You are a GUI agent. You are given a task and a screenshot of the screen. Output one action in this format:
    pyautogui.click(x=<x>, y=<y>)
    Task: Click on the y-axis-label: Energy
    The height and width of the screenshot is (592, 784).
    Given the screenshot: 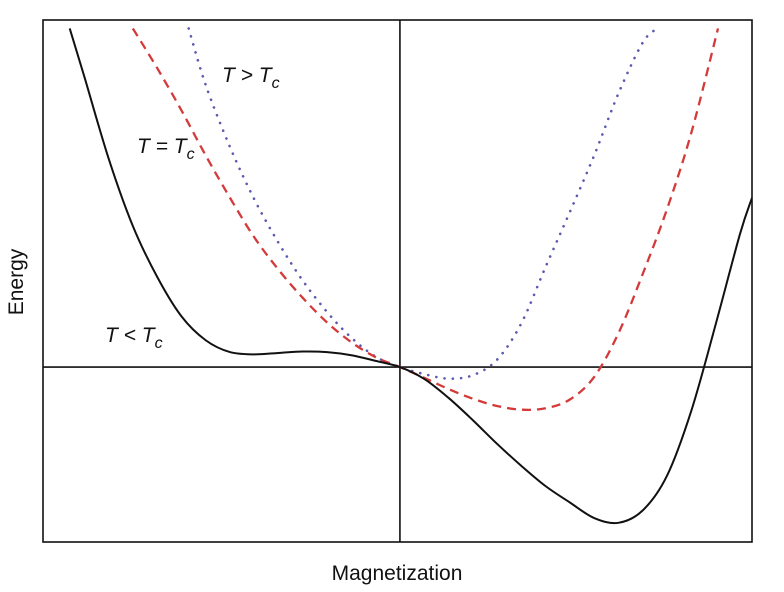 What is the action you would take?
    pyautogui.click(x=16, y=281)
    